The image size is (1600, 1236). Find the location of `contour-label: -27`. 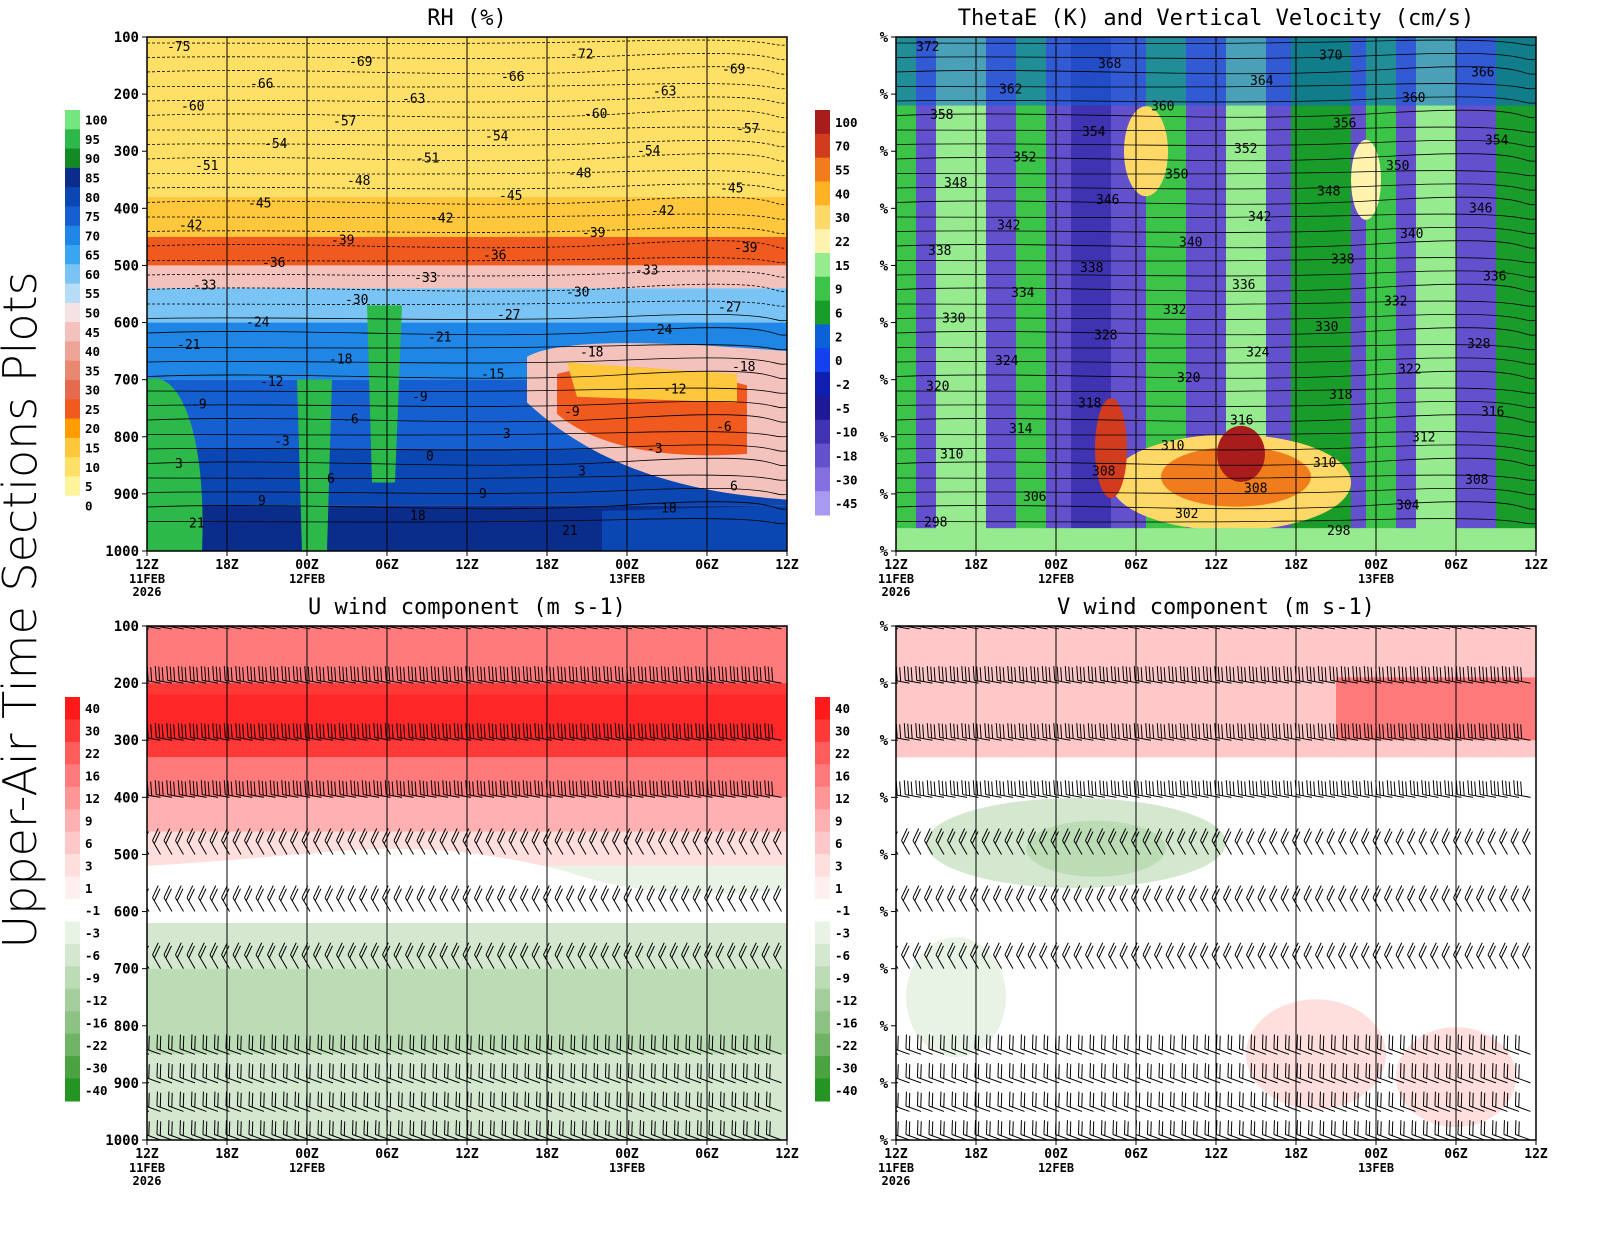

contour-label: -27 is located at coordinates (508, 315).